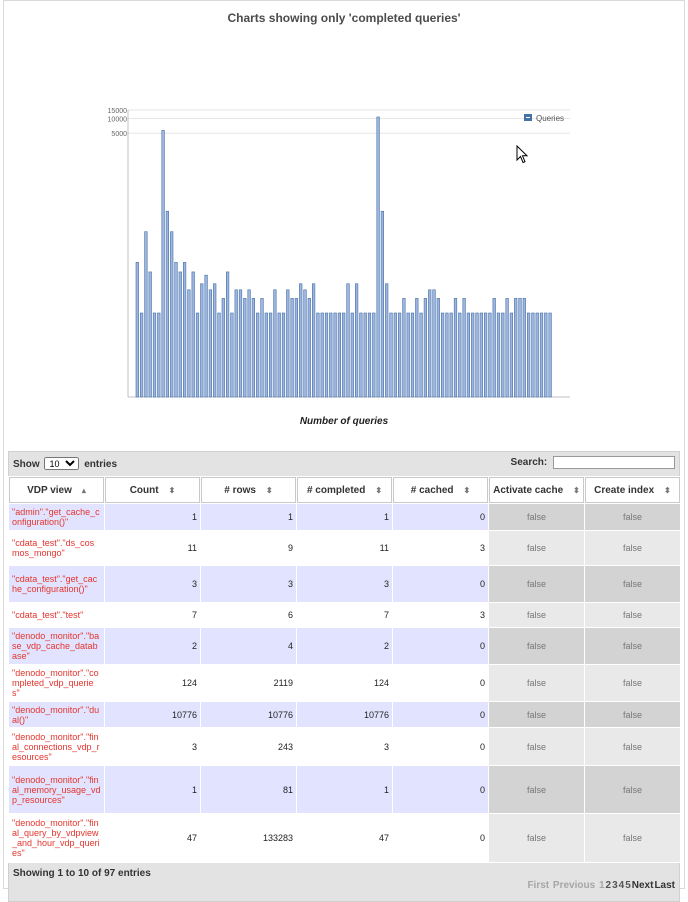 Image resolution: width=688 pixels, height=902 pixels. Describe the element at coordinates (574, 885) in the screenshot. I see `previous-page-button: Previous` at that location.